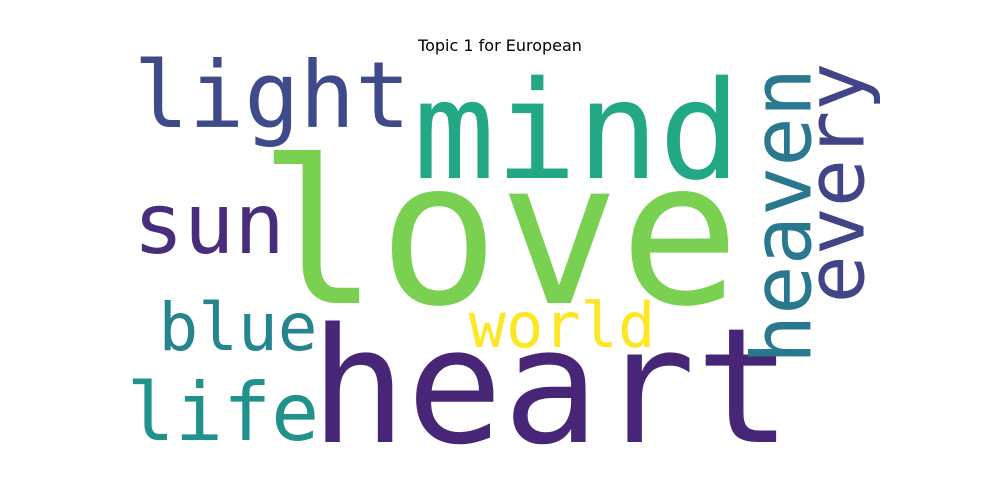  What do you see at coordinates (238, 327) in the screenshot?
I see `word-blue: blue` at bounding box center [238, 327].